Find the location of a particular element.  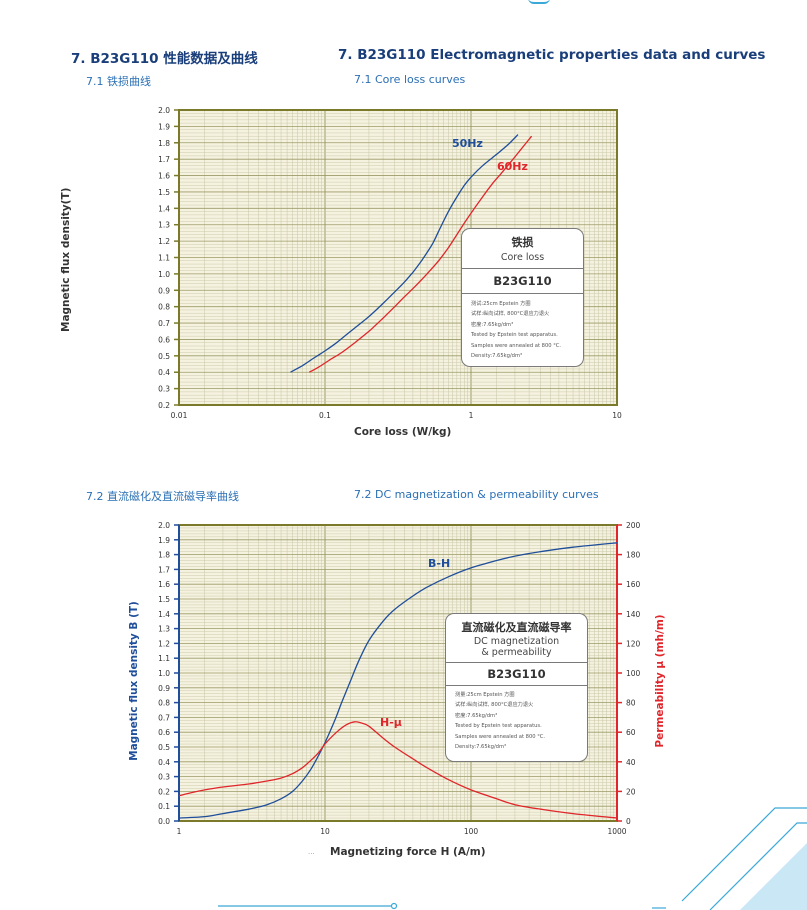

dc-x-axis-label: Magnetizing force H (A/m) is located at coordinates (408, 852).